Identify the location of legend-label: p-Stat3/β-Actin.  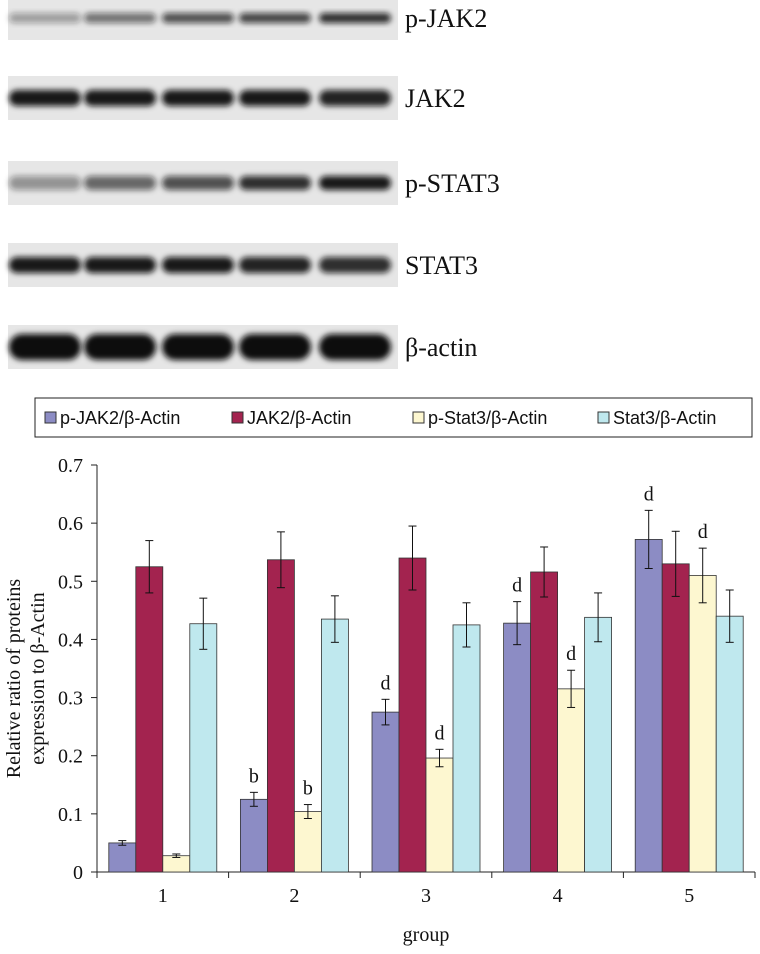
(487, 418).